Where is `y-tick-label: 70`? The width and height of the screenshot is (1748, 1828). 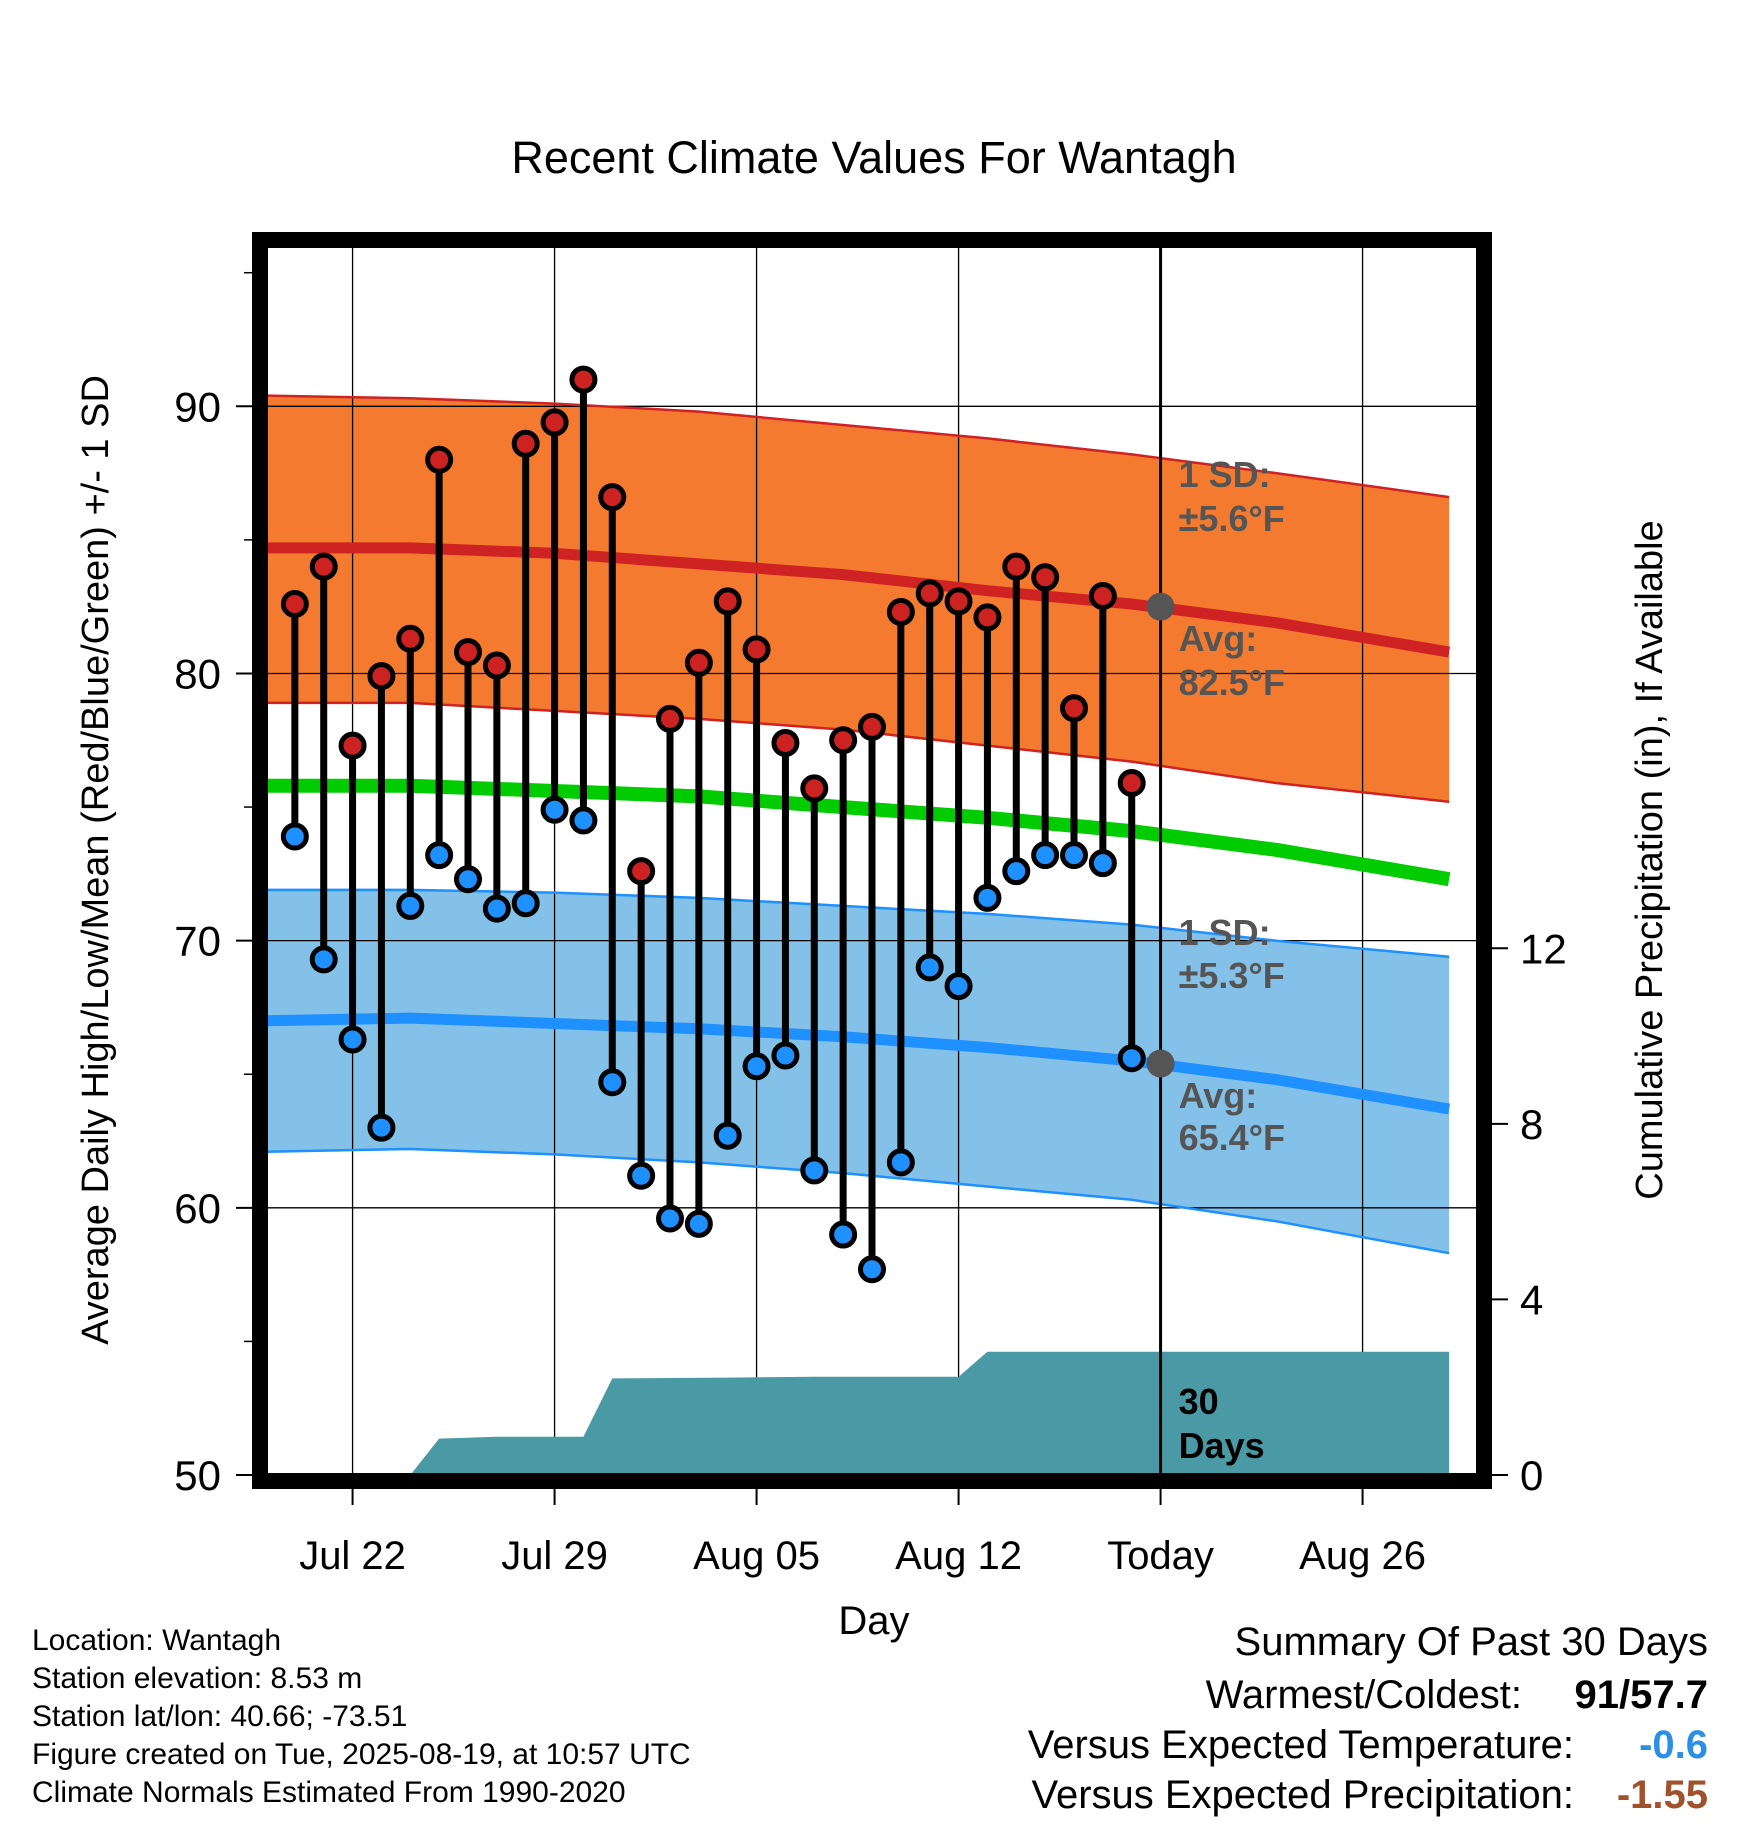 y-tick-label: 70 is located at coordinates (197, 941).